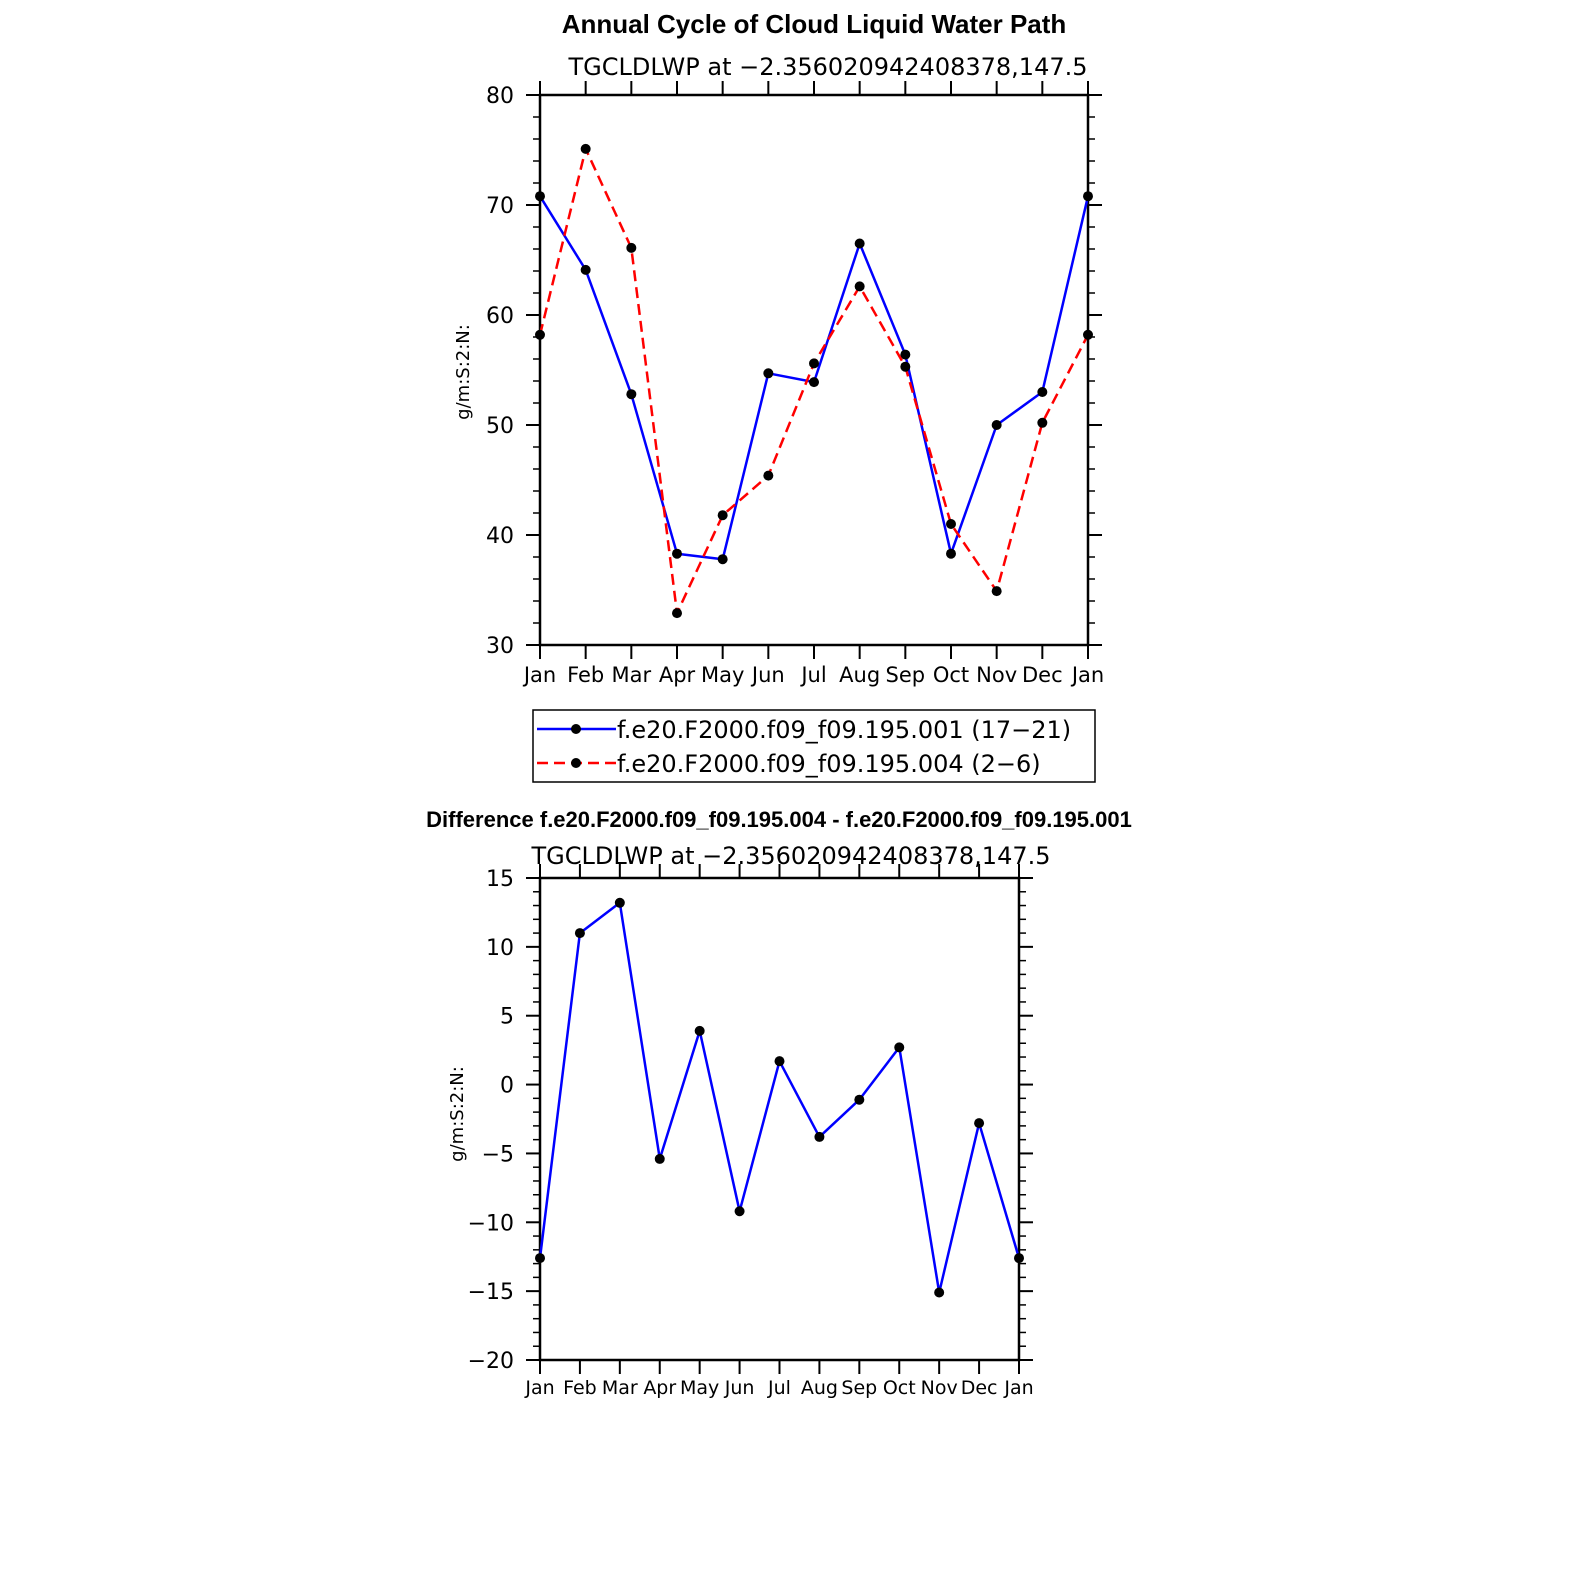  What do you see at coordinates (500, 536) in the screenshot?
I see `y-tick-label: 40` at bounding box center [500, 536].